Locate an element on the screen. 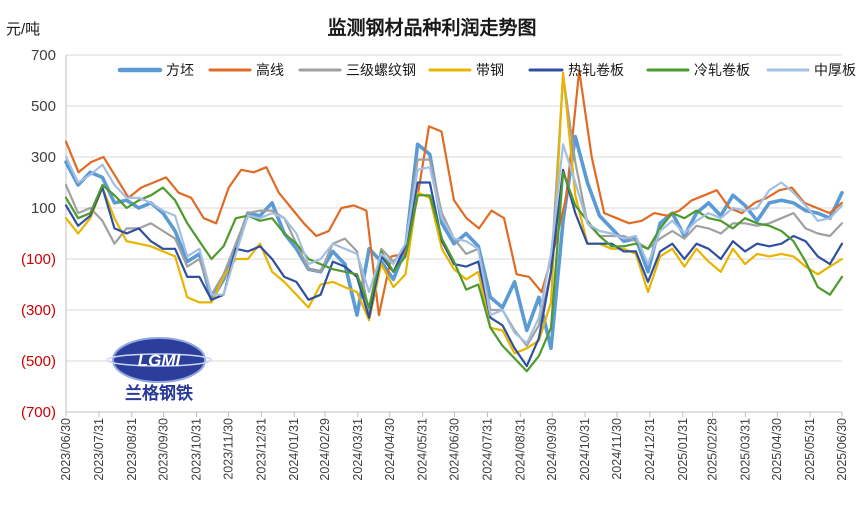 The image size is (865, 520). x-tick-label: 2024/04/30 is located at coordinates (390, 449).